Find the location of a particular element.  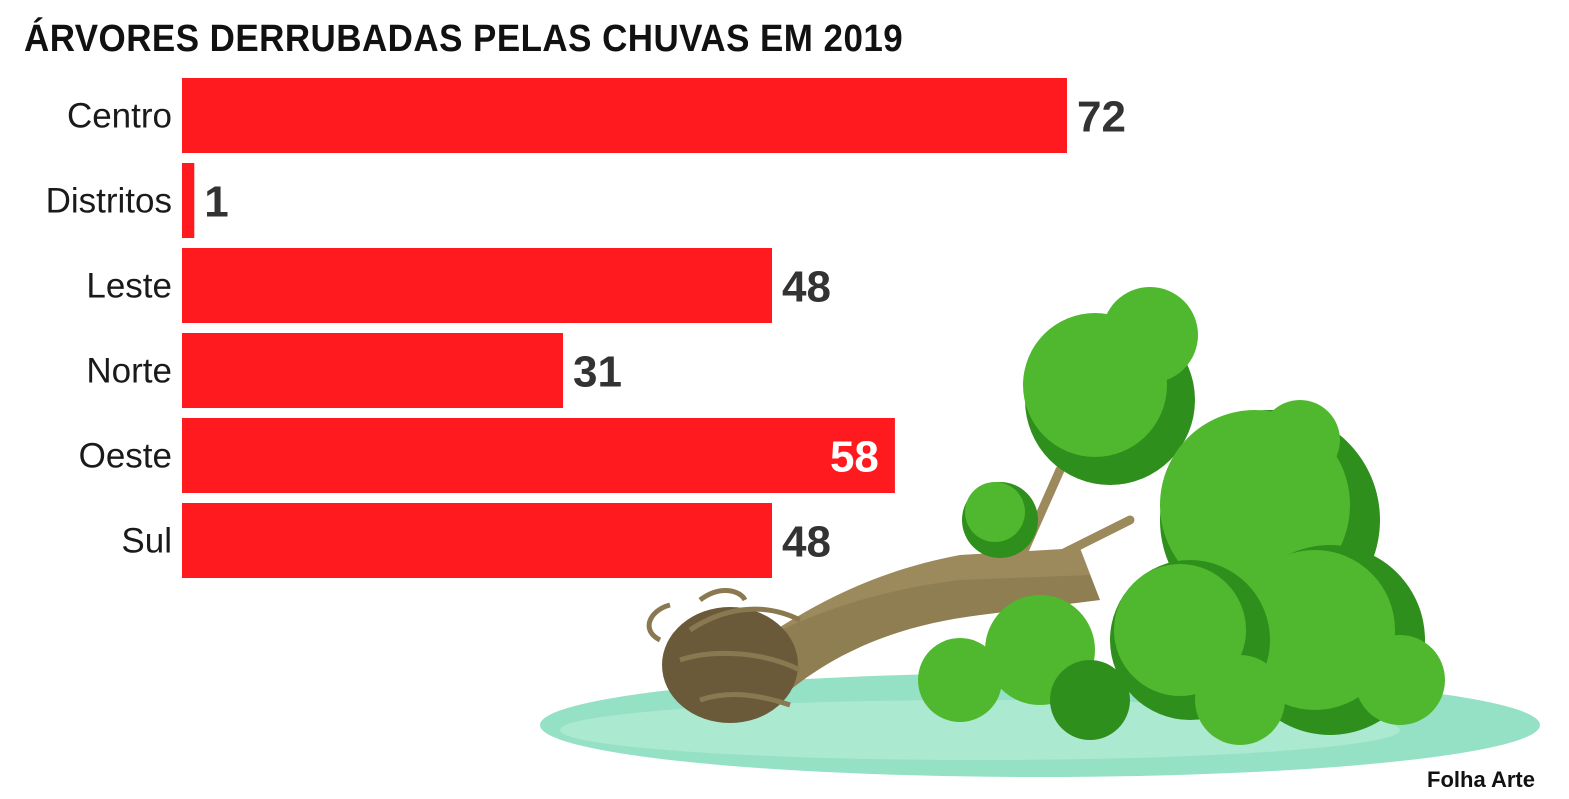

credit-label: Folha Arte is located at coordinates (1481, 779).